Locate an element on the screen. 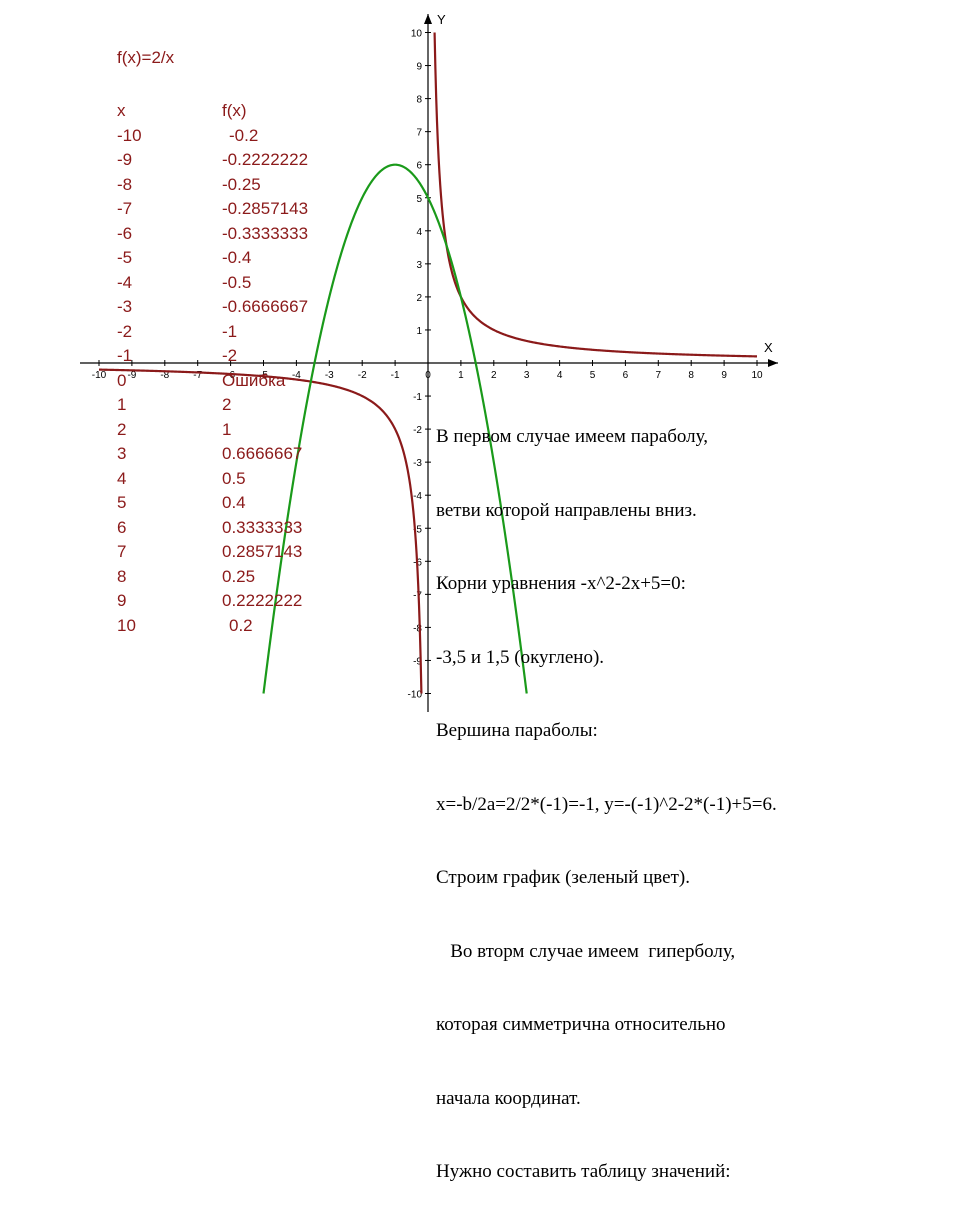  x-tick-label: 4 is located at coordinates (560, 375).